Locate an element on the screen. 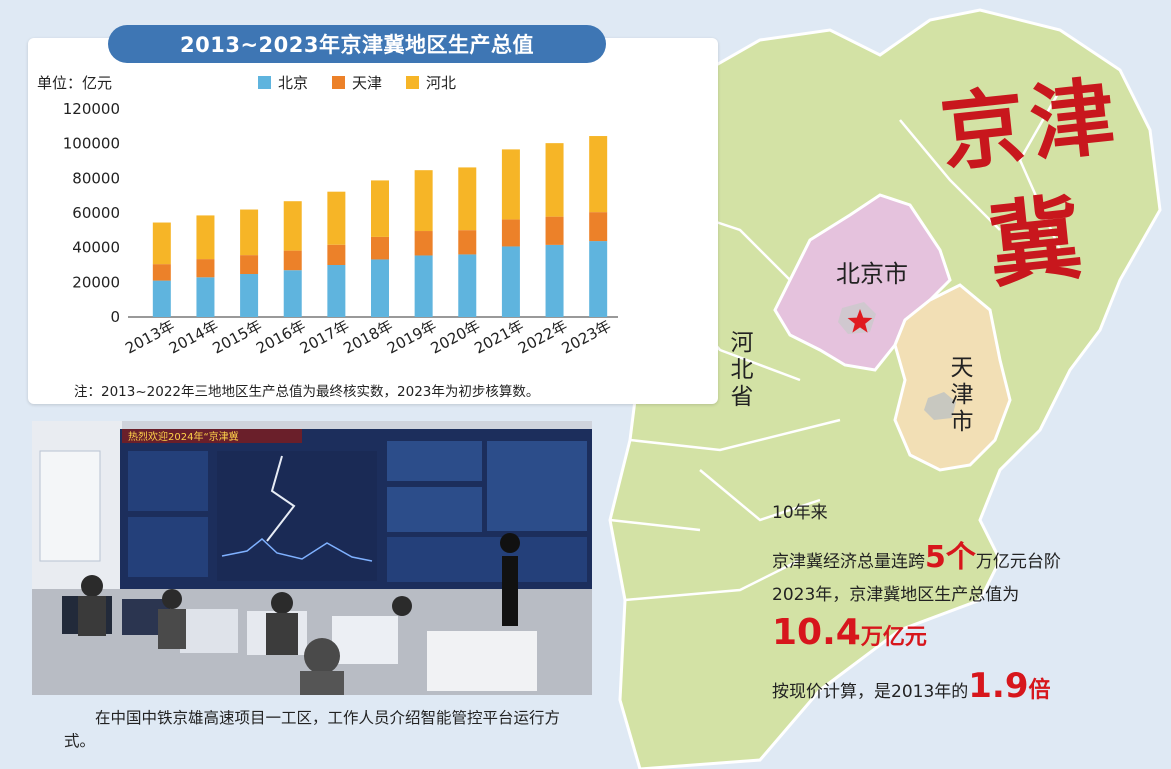 Image resolution: width=1171 pixels, height=769 pixels. beijing-label: 北京市 is located at coordinates (872, 274).